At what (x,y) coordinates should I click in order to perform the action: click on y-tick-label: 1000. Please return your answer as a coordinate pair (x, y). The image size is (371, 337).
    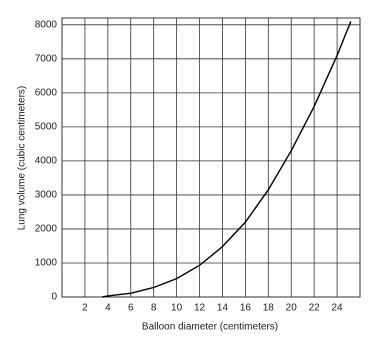
    Looking at the image, I should click on (46, 263).